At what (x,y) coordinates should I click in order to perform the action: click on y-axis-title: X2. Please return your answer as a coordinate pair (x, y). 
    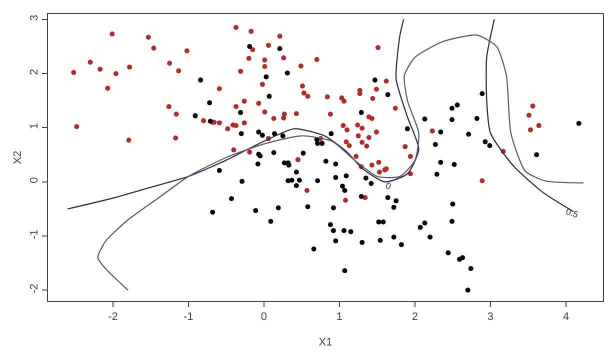
    Looking at the image, I should click on (18, 157).